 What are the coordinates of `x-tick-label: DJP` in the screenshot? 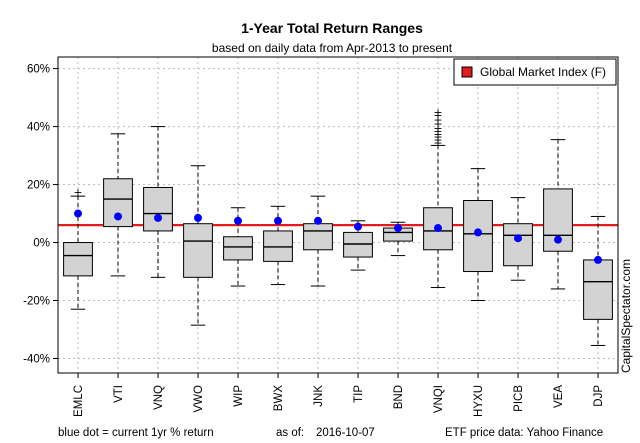 It's located at (599, 396).